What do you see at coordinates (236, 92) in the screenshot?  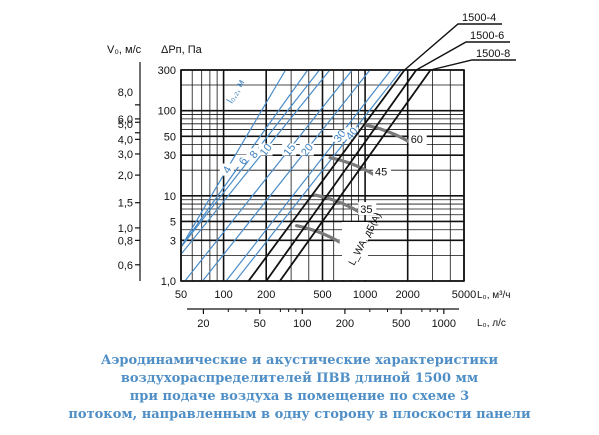 I see `throw-axis-label: l₀,₂, м` at bounding box center [236, 92].